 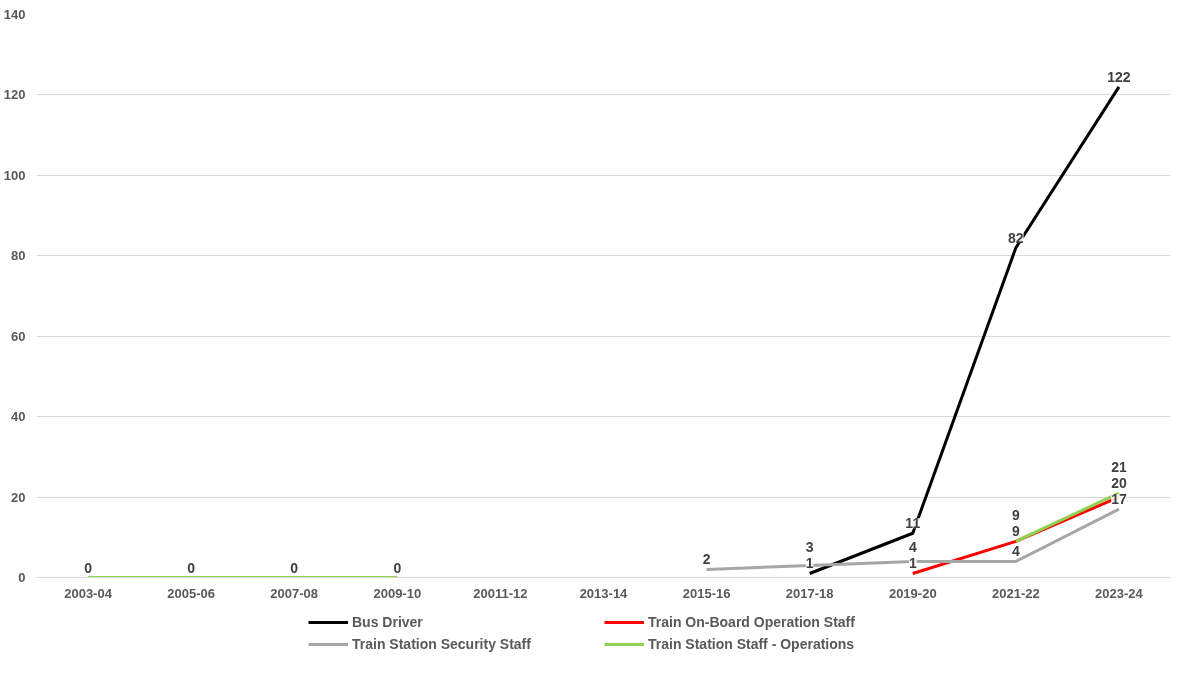 What do you see at coordinates (388, 622) in the screenshot?
I see `legend-label: Bus Driver` at bounding box center [388, 622].